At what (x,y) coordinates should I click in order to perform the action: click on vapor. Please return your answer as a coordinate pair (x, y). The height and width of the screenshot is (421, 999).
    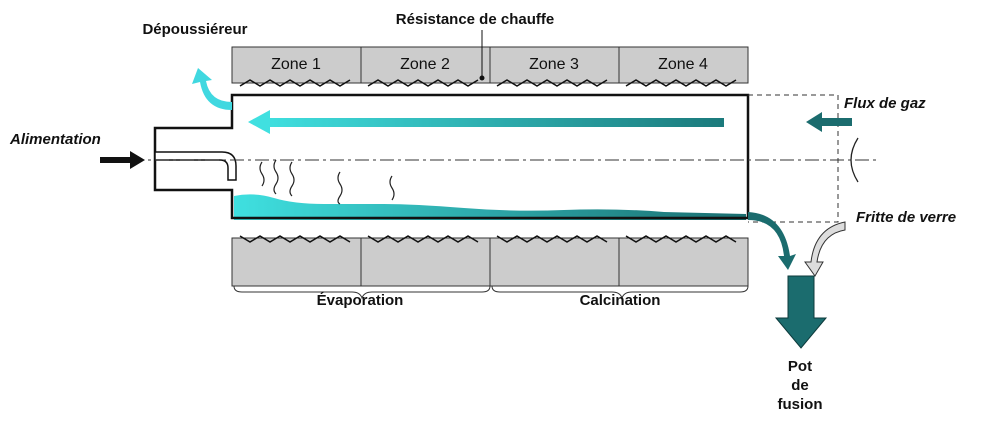
    Looking at the image, I should click on (327, 182).